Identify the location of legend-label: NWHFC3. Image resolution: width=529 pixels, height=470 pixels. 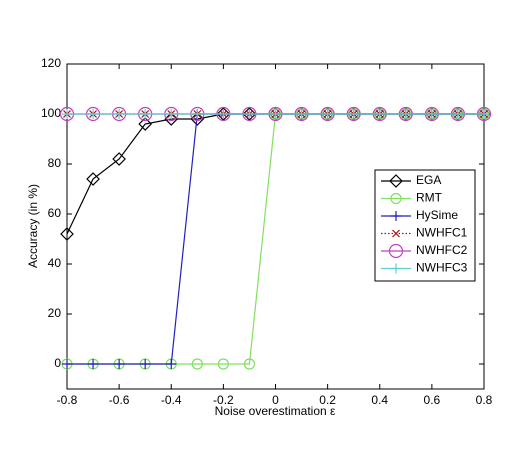
(442, 268).